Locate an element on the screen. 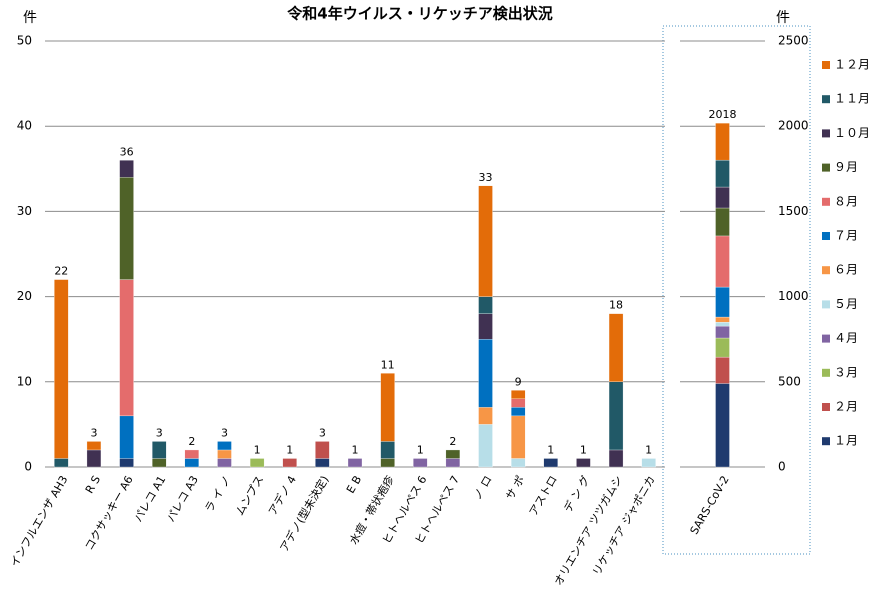 The height and width of the screenshot is (590, 870). total-label: 2 is located at coordinates (191, 441).